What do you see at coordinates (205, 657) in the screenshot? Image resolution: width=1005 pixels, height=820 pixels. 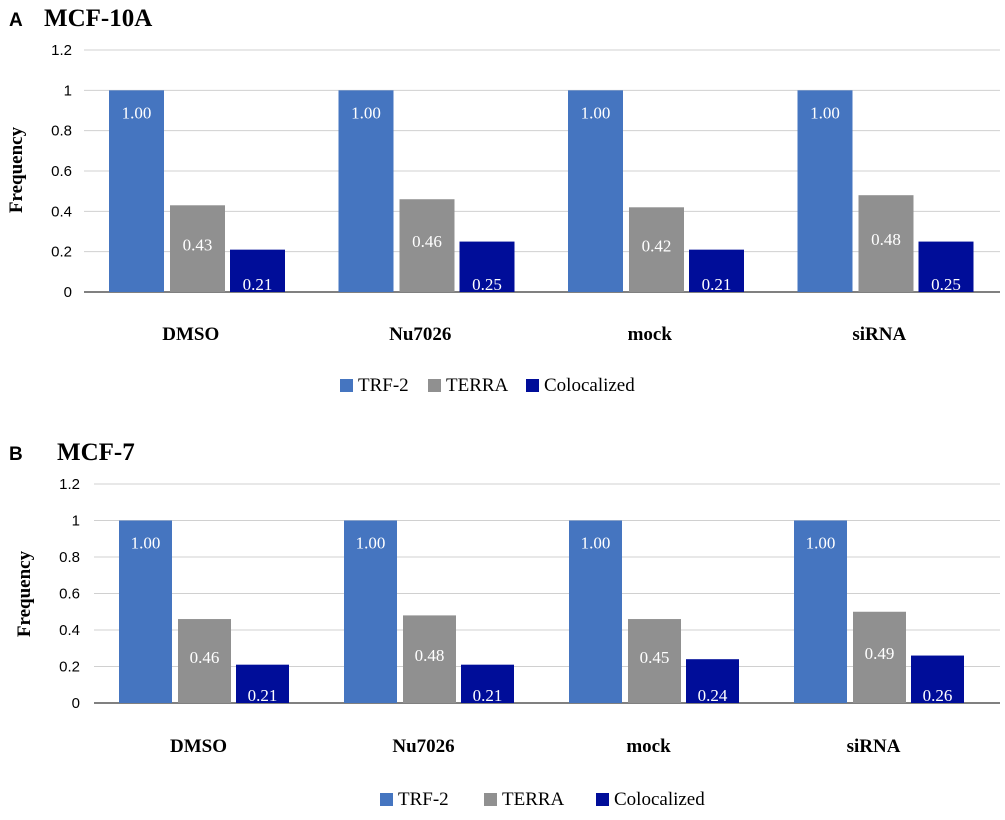 I see `data-label-b-1-0: 0.46` at bounding box center [205, 657].